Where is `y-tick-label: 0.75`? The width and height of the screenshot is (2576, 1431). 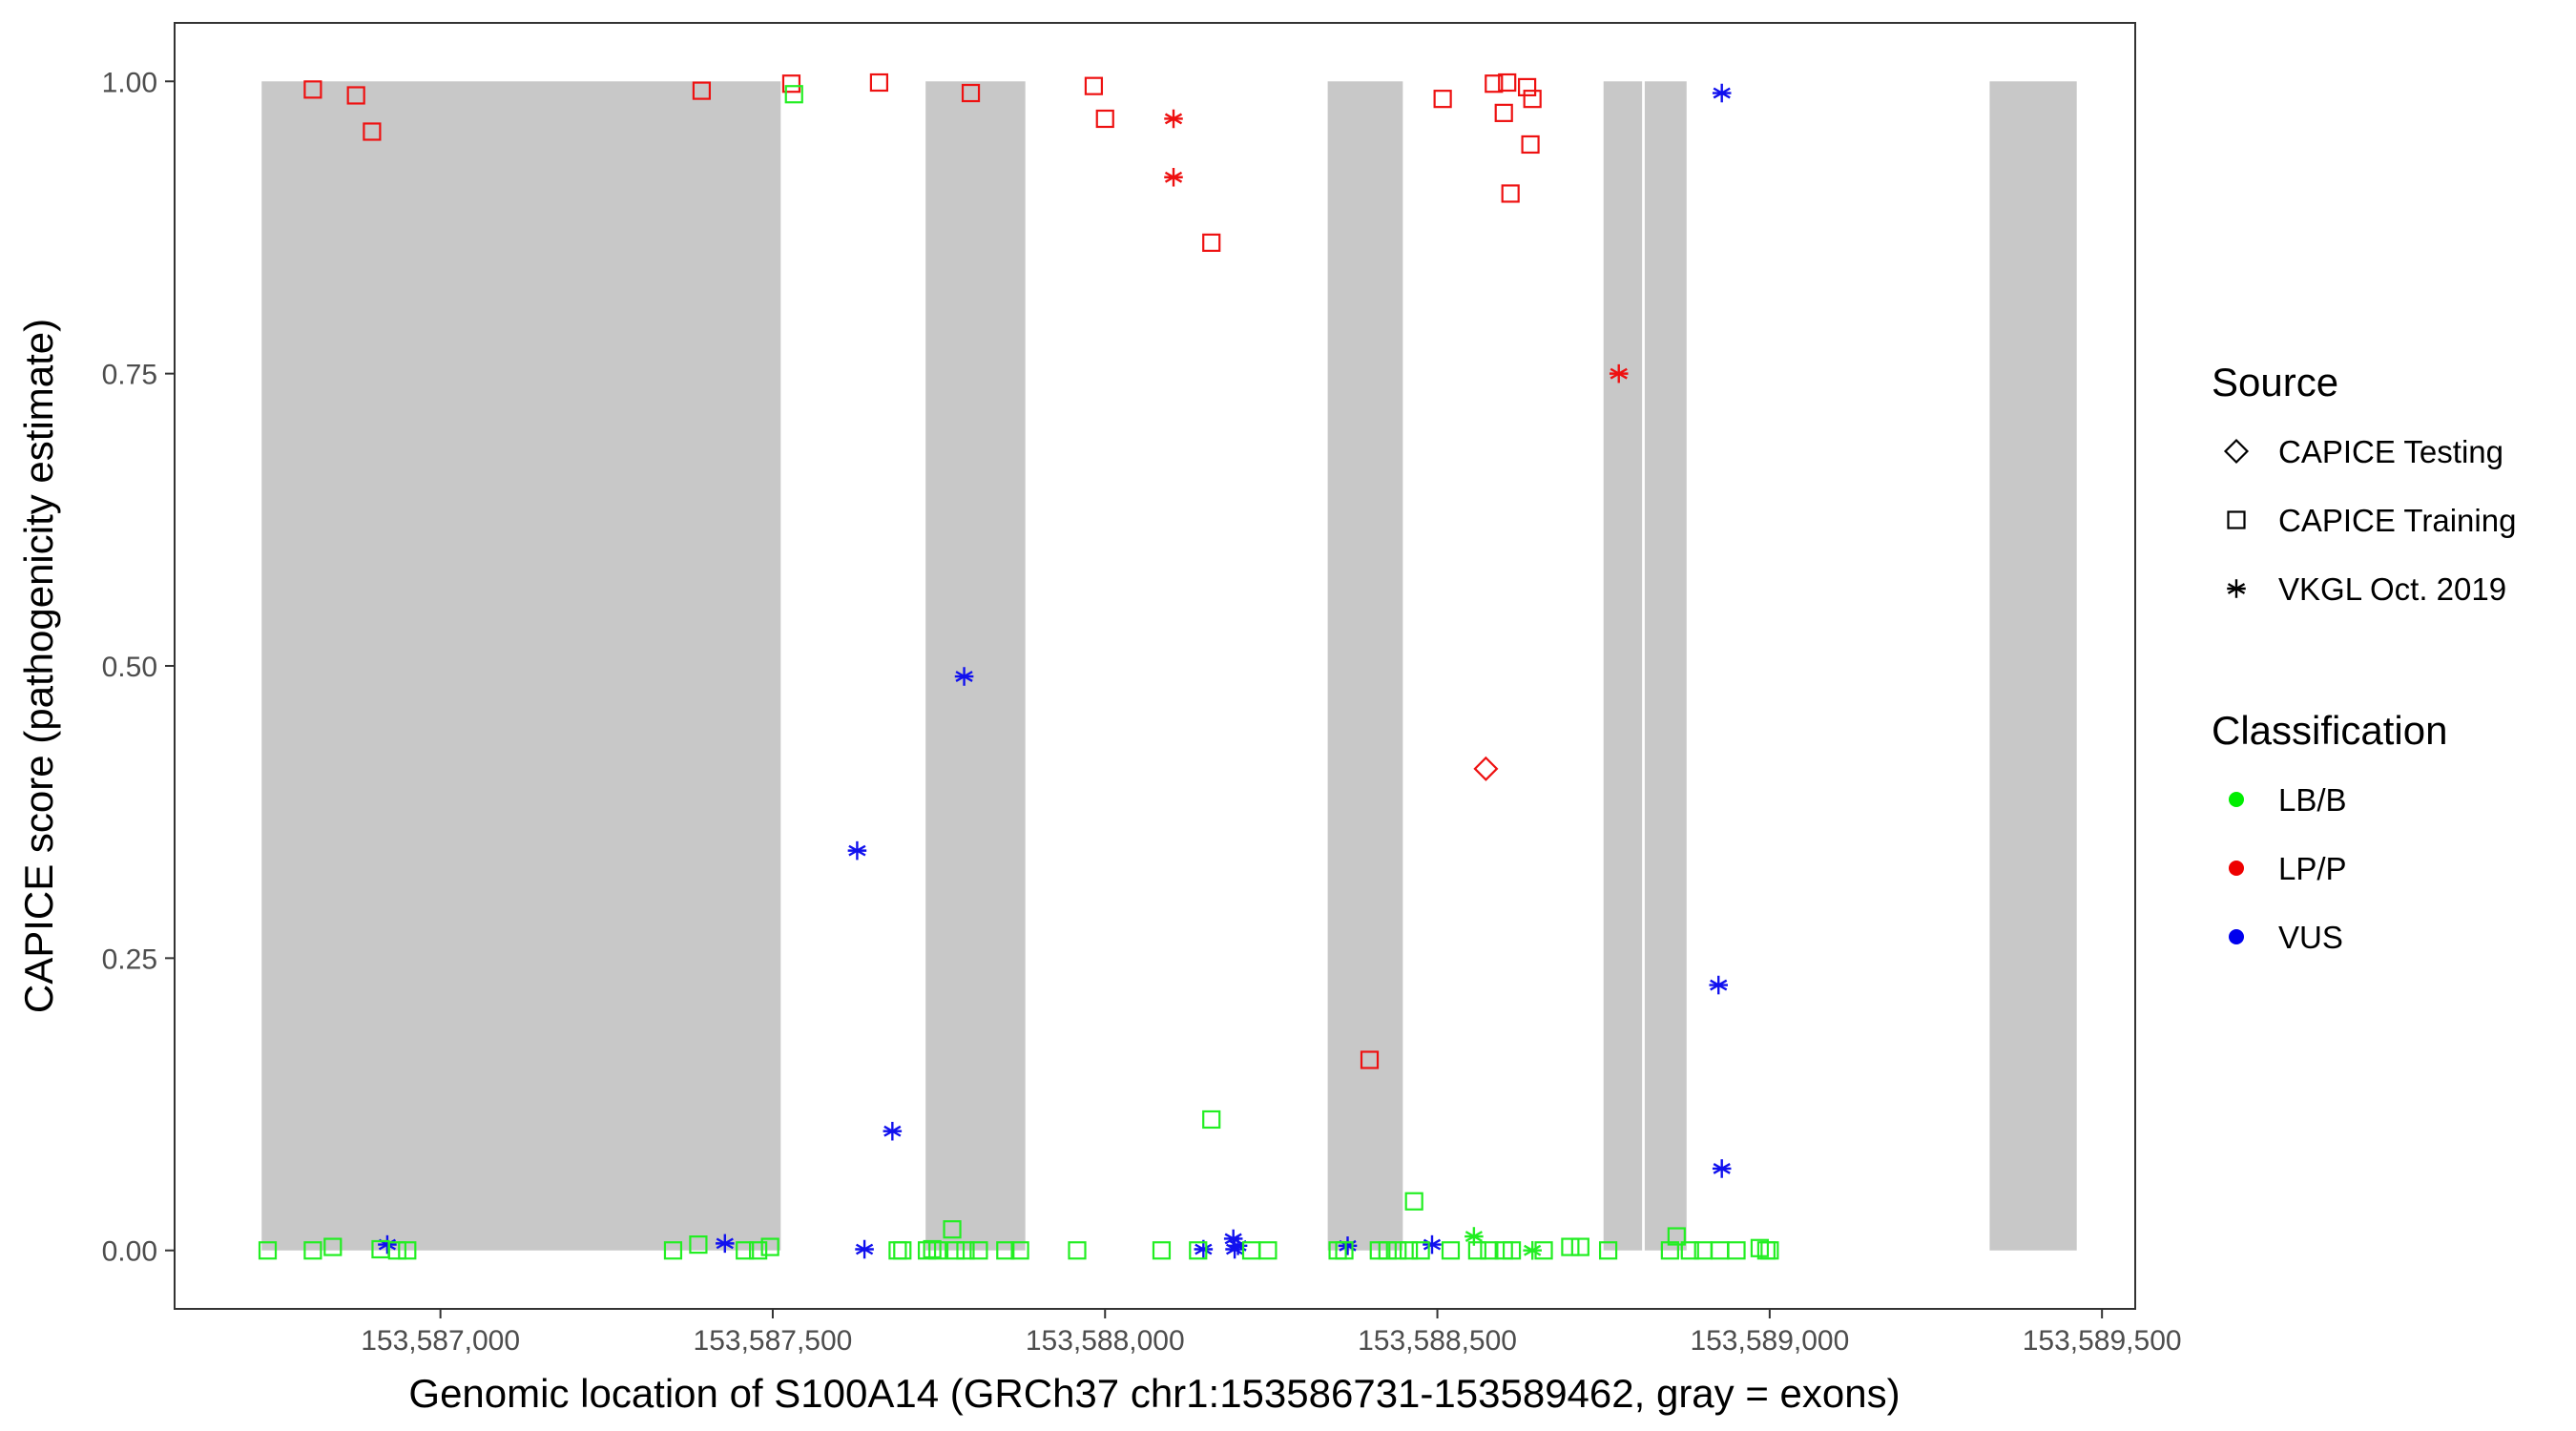 y-tick-label: 0.75 is located at coordinates (129, 375).